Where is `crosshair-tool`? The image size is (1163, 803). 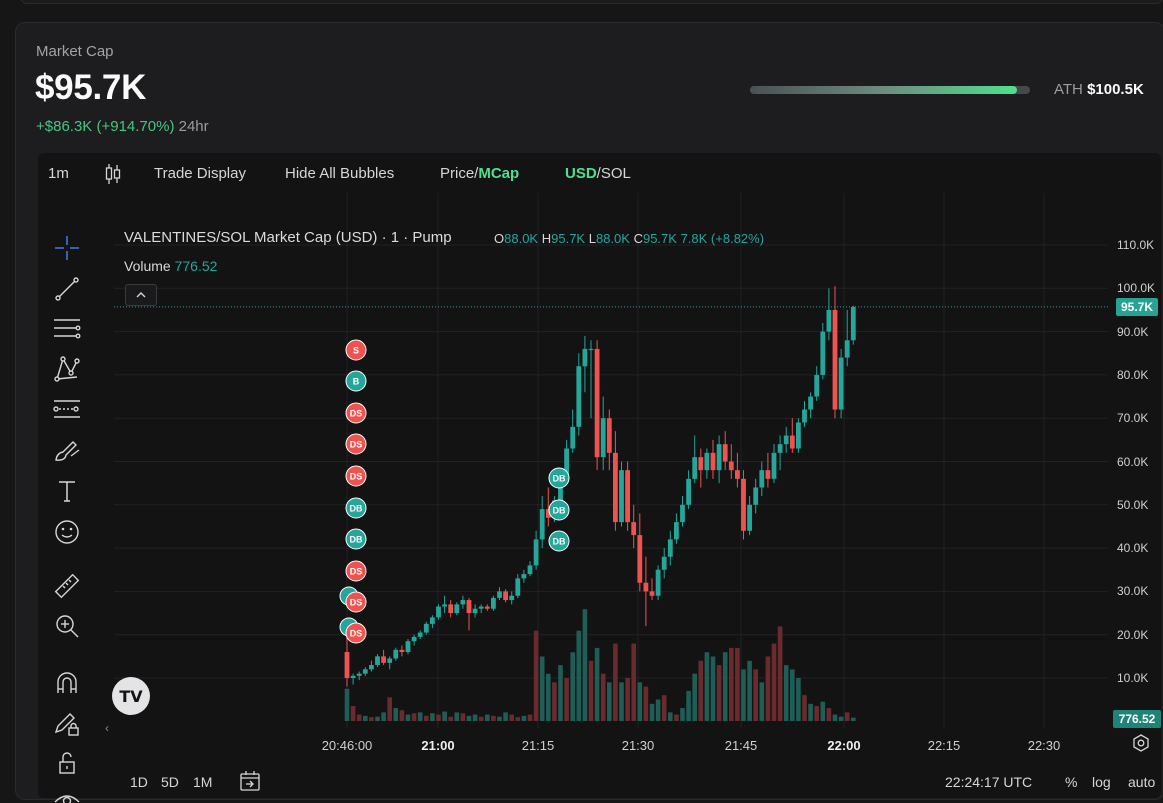 crosshair-tool is located at coordinates (67, 248).